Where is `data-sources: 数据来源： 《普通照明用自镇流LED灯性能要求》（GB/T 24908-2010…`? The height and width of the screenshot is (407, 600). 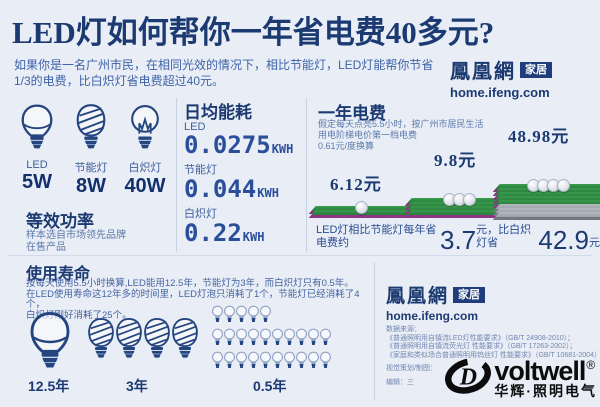 data-sources: 数据来源： 《普通照明用自镇流LED灯性能要求》（GB/T 24908-2010… is located at coordinates (493, 343).